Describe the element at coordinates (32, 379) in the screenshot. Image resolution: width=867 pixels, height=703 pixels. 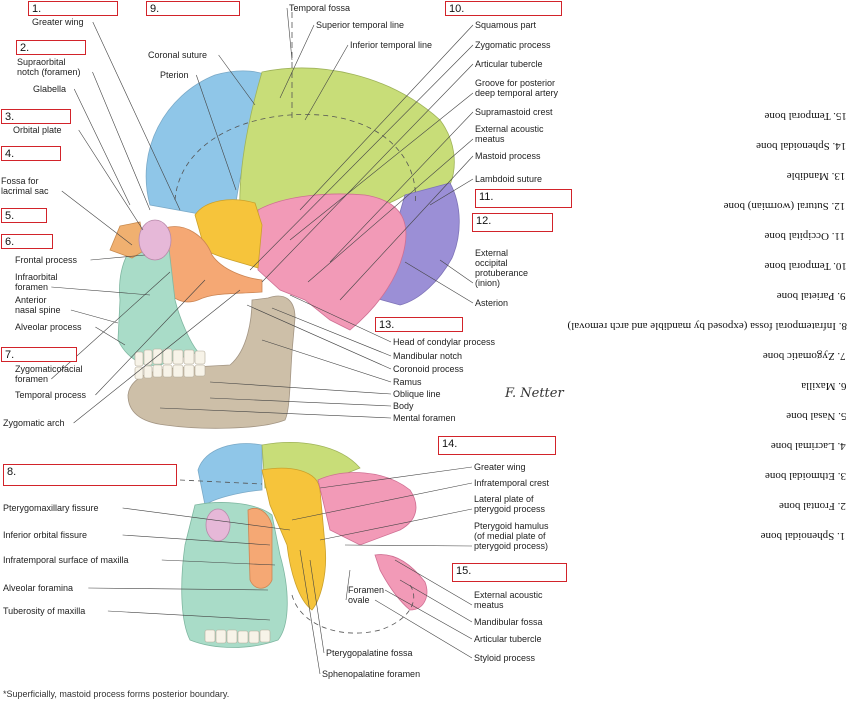
I see `label-foramen: foramen` at that location.